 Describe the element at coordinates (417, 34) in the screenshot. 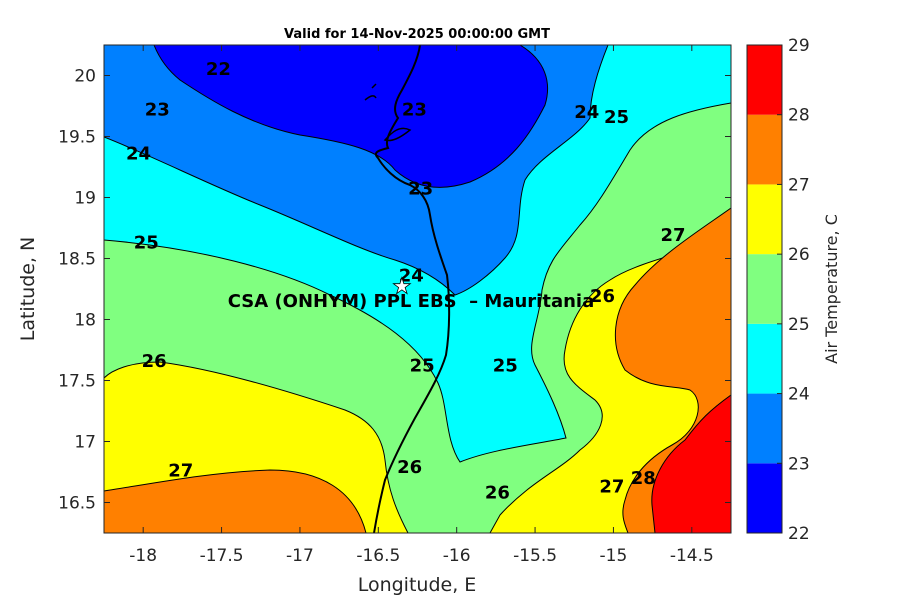

I see `chart-title: Valid for 14-Nov-2025 00:00:00 GMT` at that location.